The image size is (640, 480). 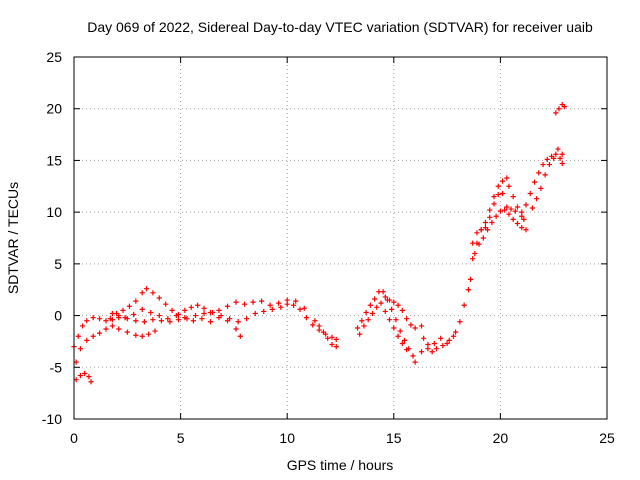 I want to click on y-tick-label: 25, so click(x=54, y=57).